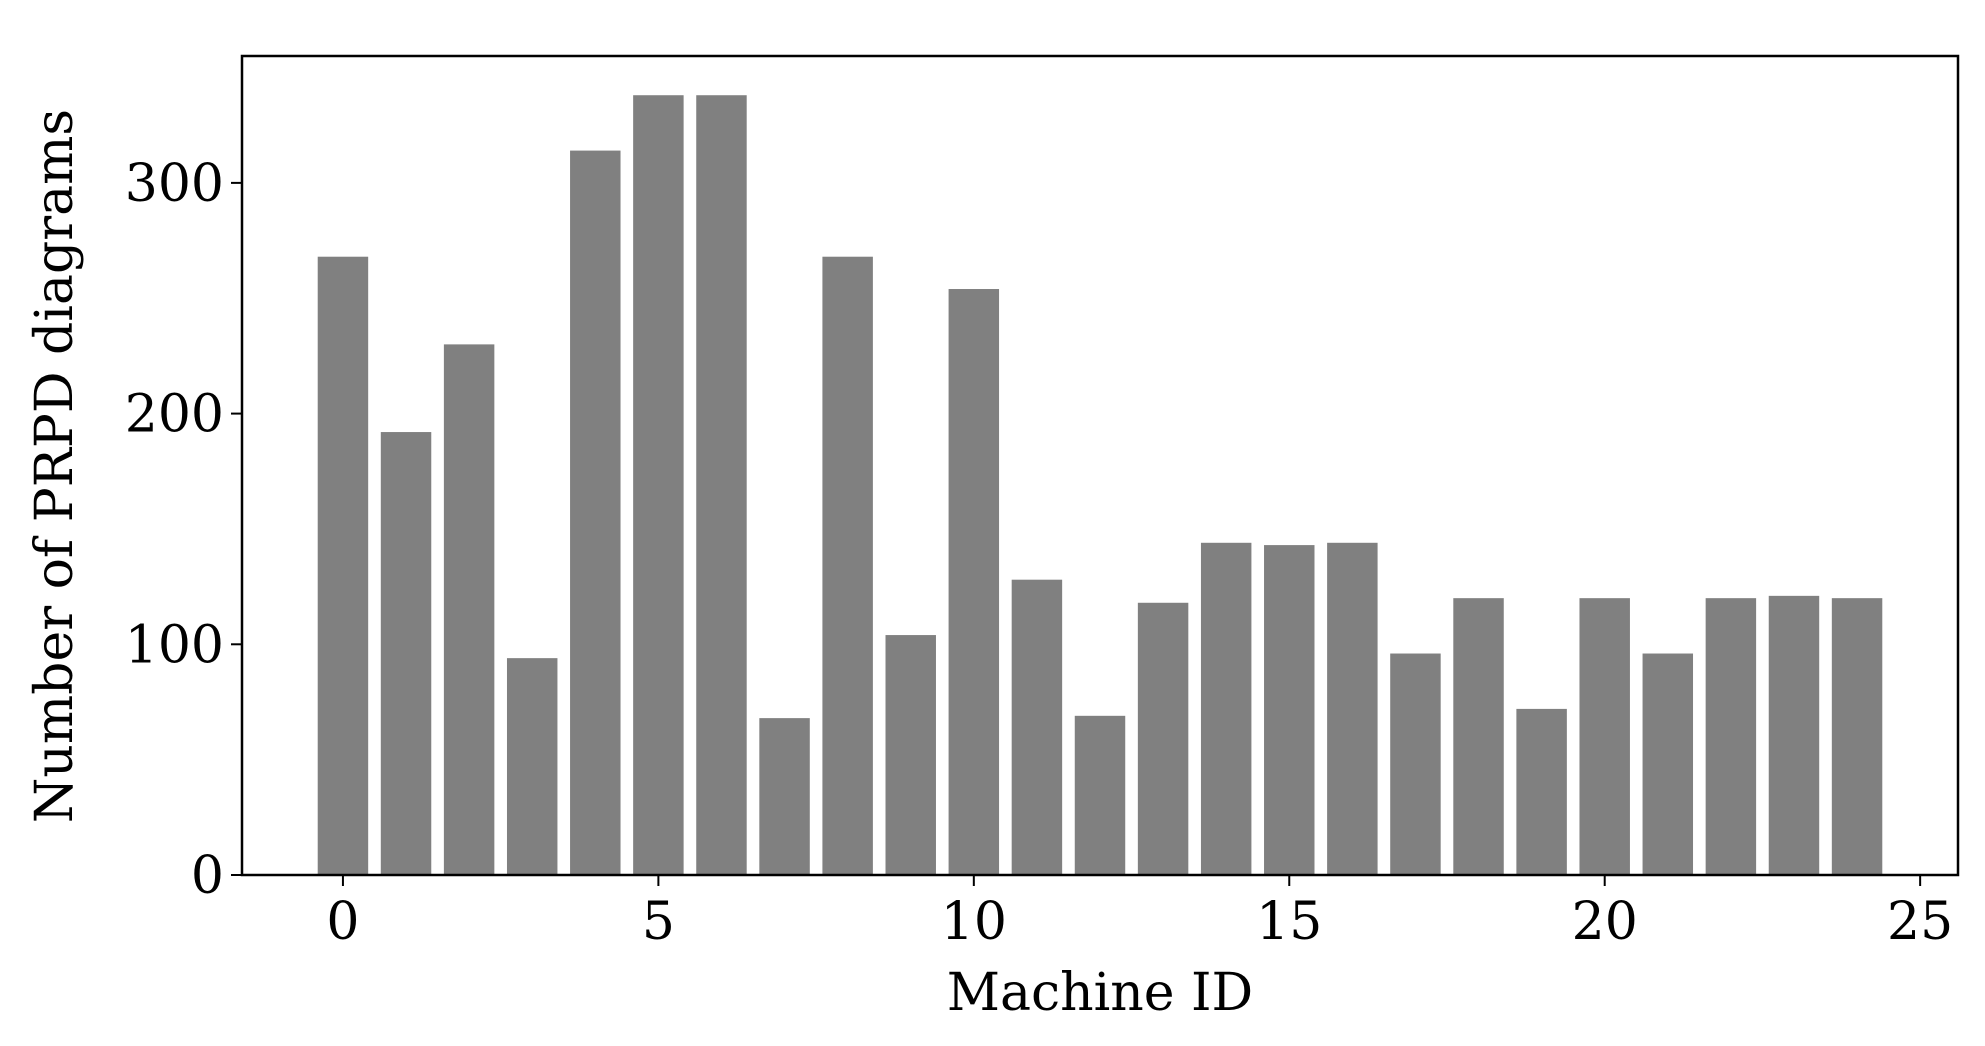  Describe the element at coordinates (974, 922) in the screenshot. I see `x-tick-label: 10` at that location.